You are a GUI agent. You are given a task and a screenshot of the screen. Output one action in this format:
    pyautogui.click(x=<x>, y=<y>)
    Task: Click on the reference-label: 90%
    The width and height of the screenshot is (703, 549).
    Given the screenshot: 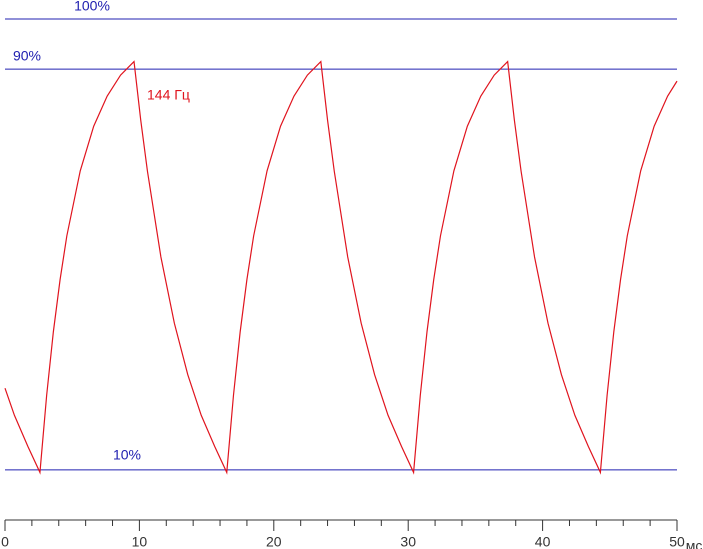 What is the action you would take?
    pyautogui.click(x=27, y=56)
    